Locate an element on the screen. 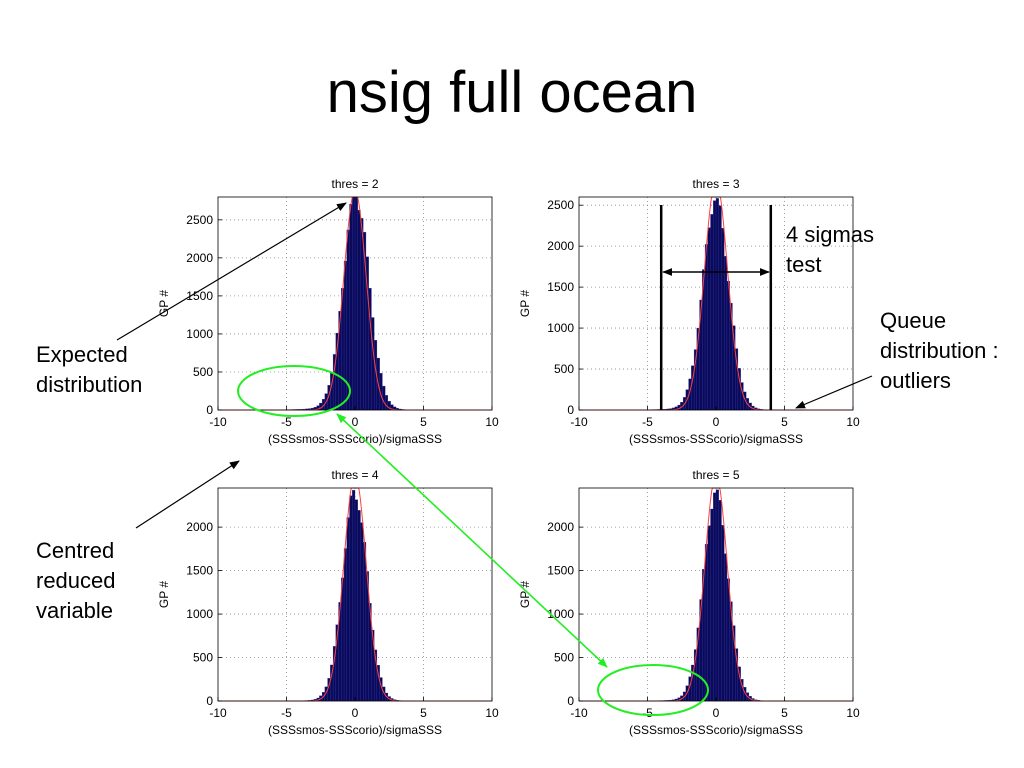  note-line: reduced is located at coordinates (76, 580).